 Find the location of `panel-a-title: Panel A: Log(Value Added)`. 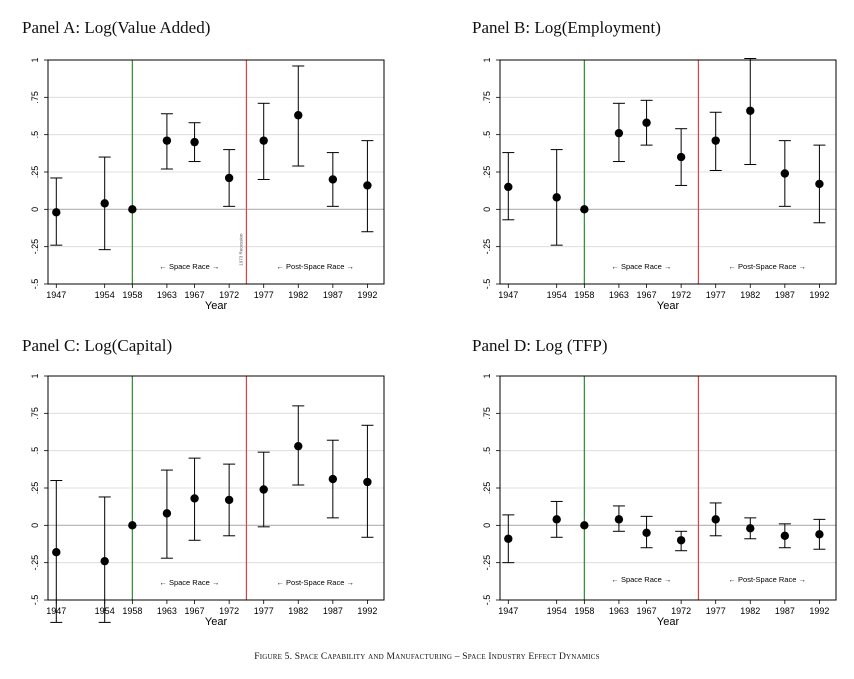

panel-a-title: Panel A: Log(Value Added) is located at coordinates (116, 27).